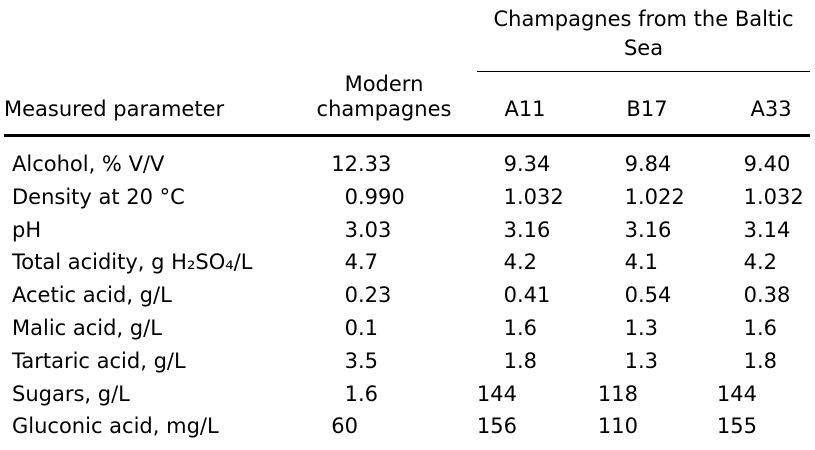 This screenshot has width=815, height=450. I want to click on value-cell: 4.1, so click(641, 262).